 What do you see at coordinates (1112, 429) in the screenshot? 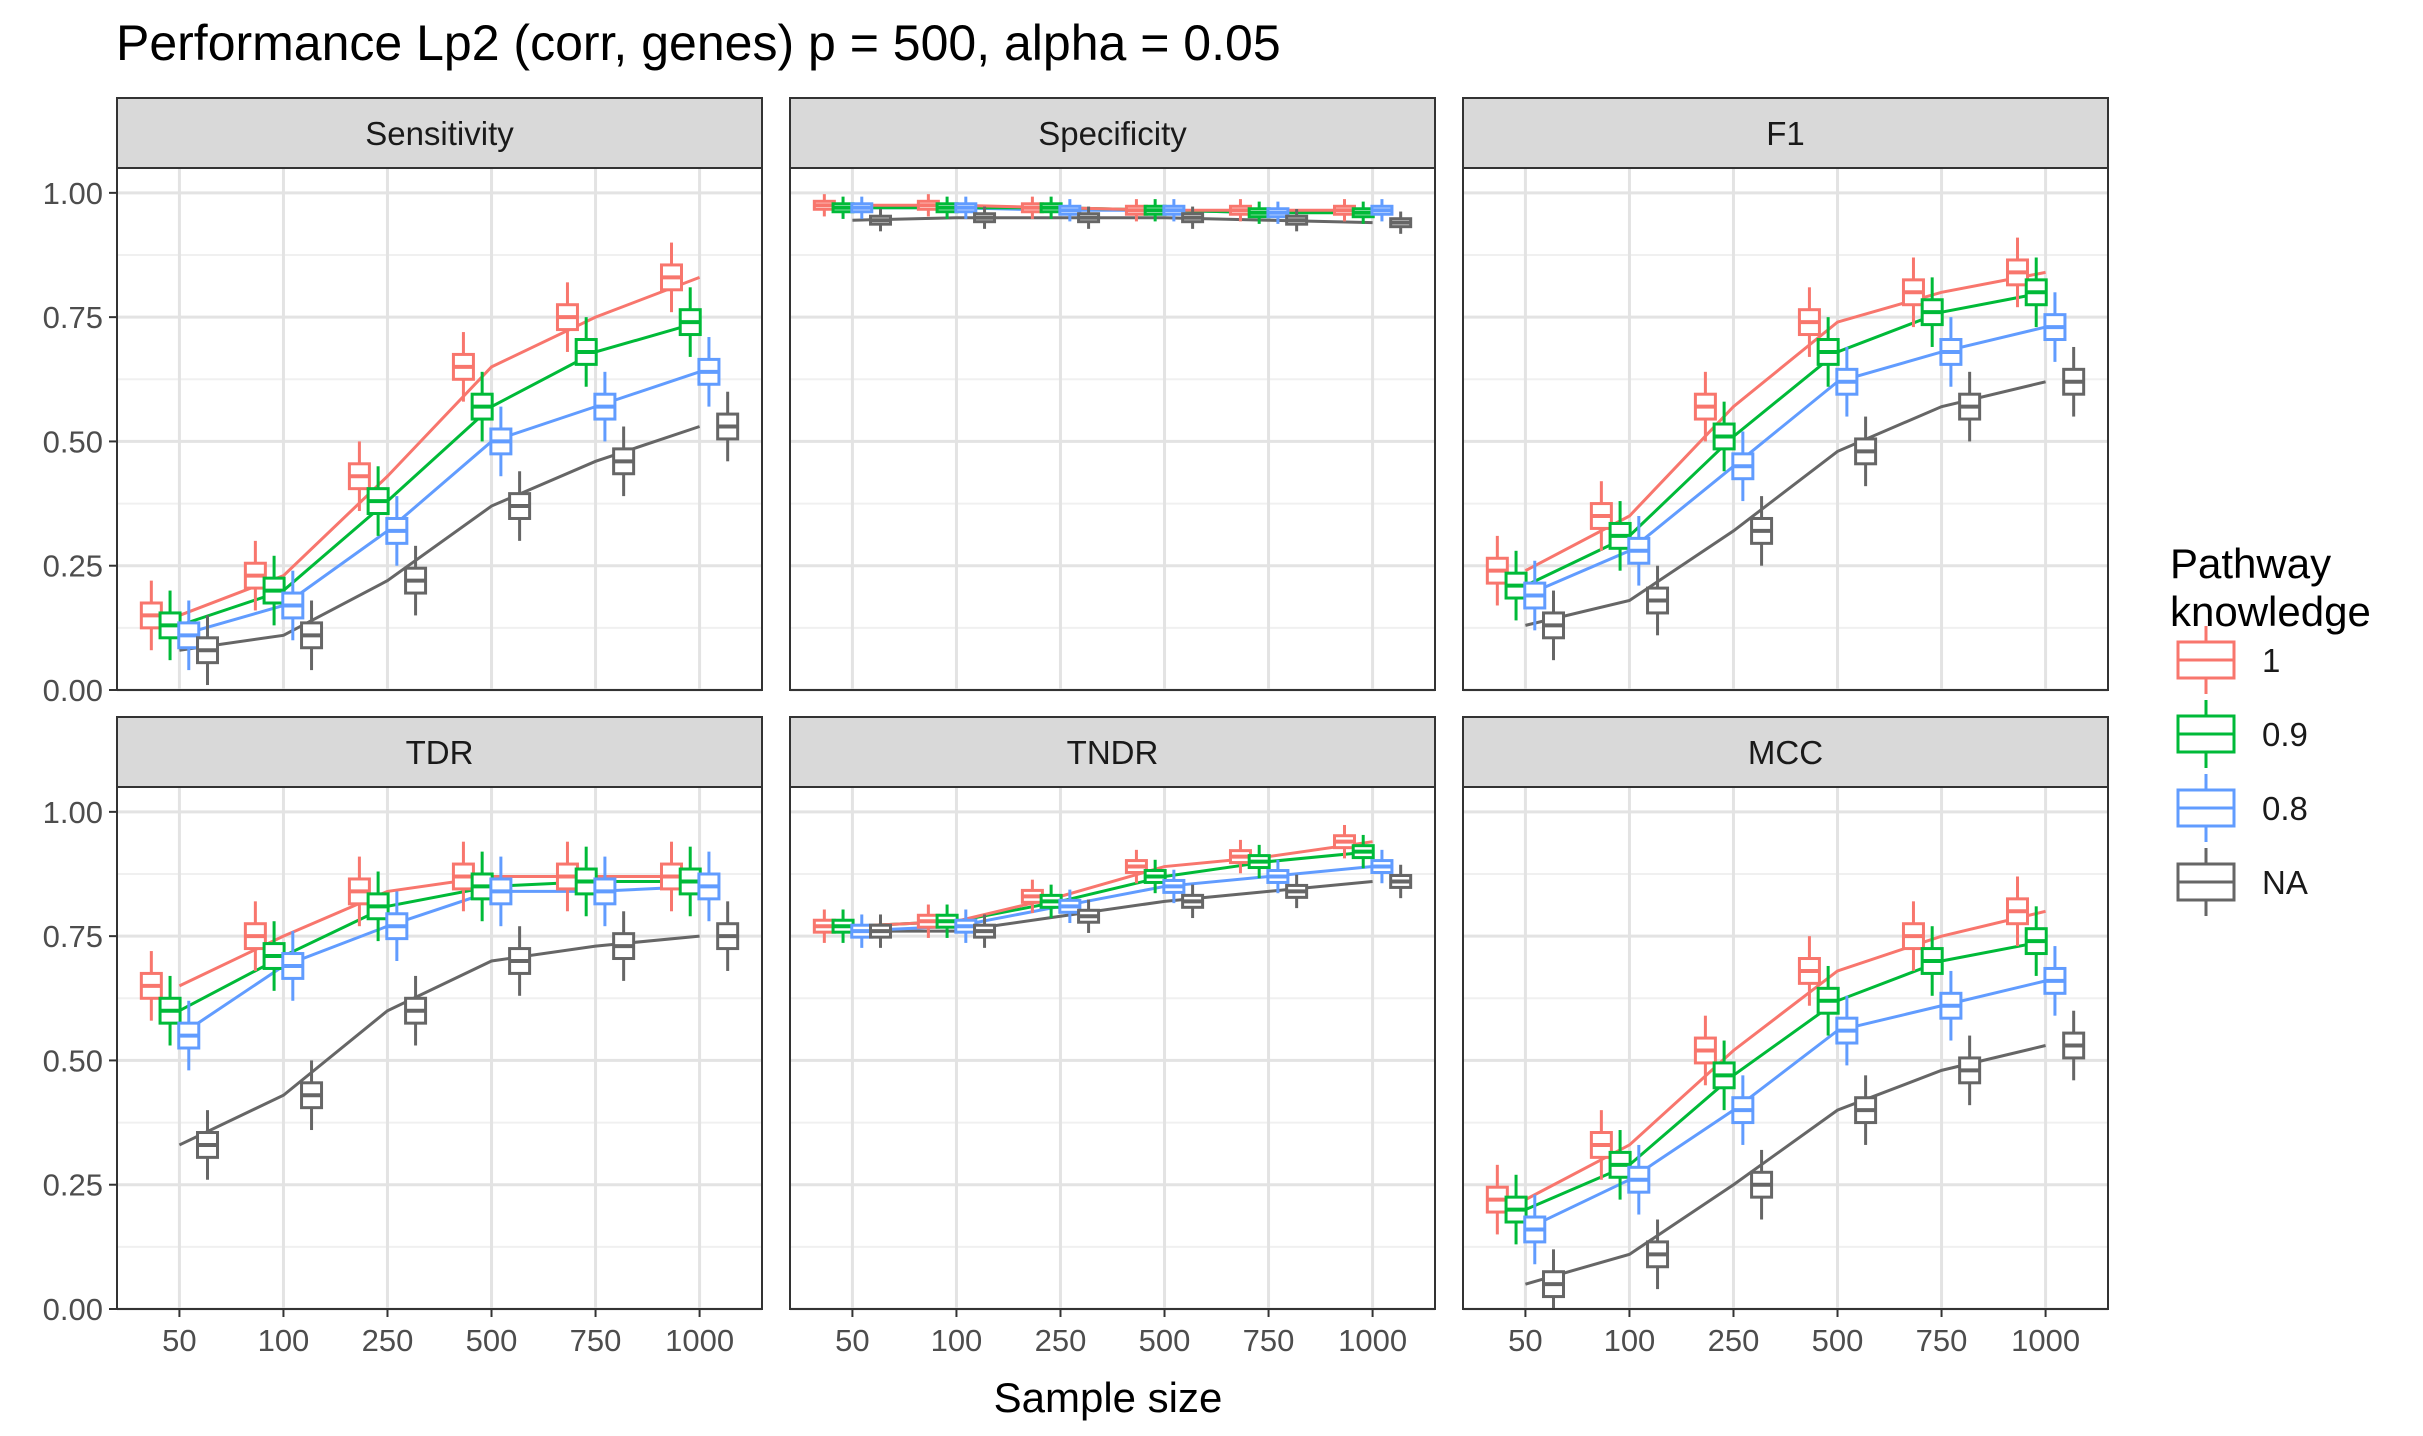
I see `panel-background` at bounding box center [1112, 429].